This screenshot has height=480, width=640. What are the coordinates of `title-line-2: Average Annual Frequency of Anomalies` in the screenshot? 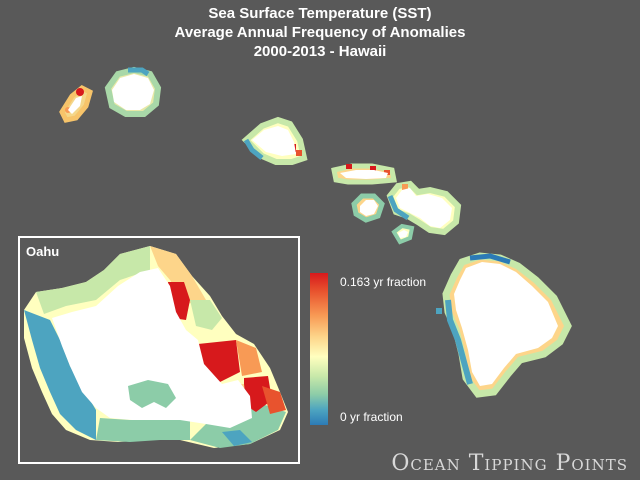 It's located at (320, 32).